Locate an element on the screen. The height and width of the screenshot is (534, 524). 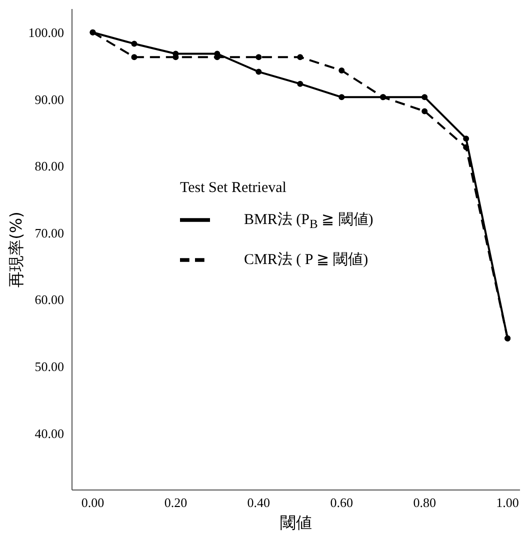
y-tick-label: 60.00 is located at coordinates (49, 300).